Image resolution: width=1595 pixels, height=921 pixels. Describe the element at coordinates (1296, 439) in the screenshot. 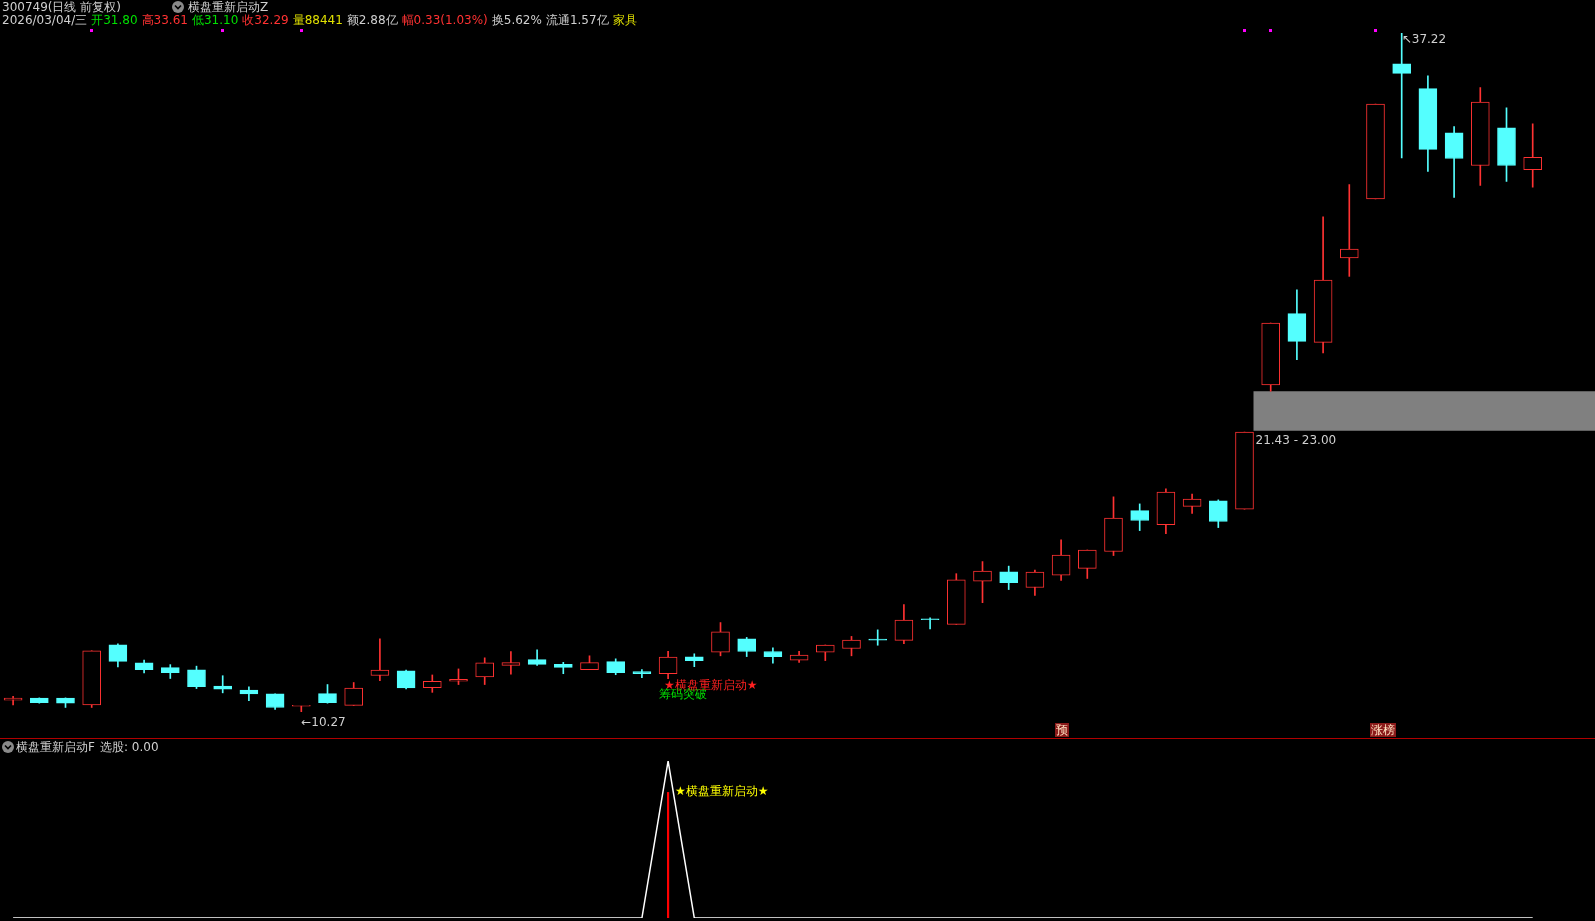

I see `band-label: 21.43 - 23.00` at that location.